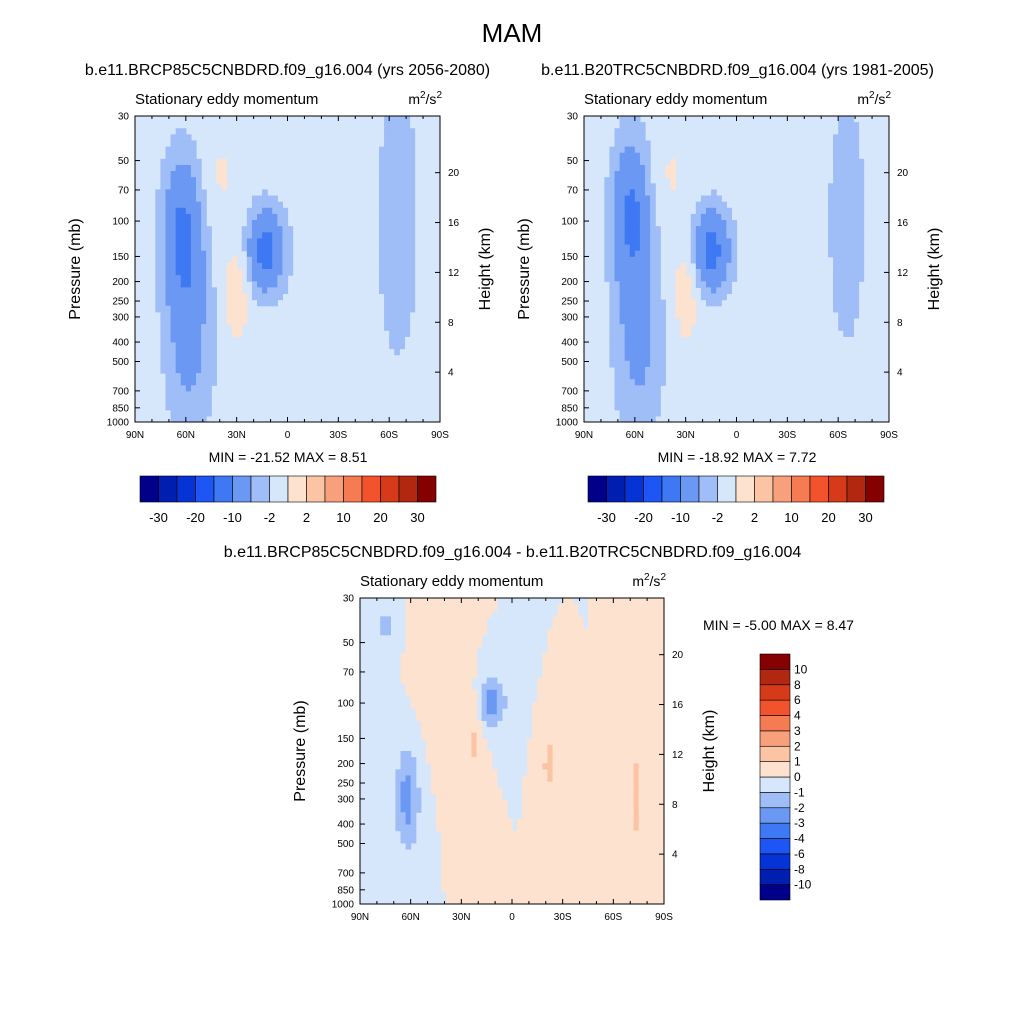  Describe the element at coordinates (569, 257) in the screenshot. I see `y-tick-label: 150` at that location.